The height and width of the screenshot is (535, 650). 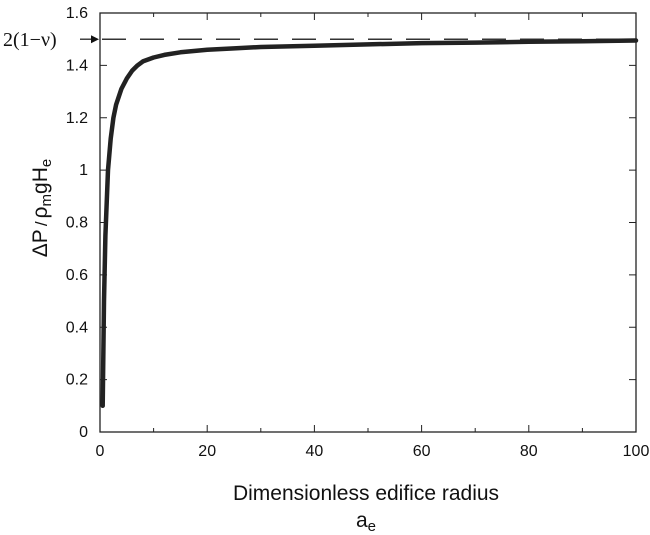 What do you see at coordinates (77, 327) in the screenshot?
I see `y-tick-label: 0.4` at bounding box center [77, 327].